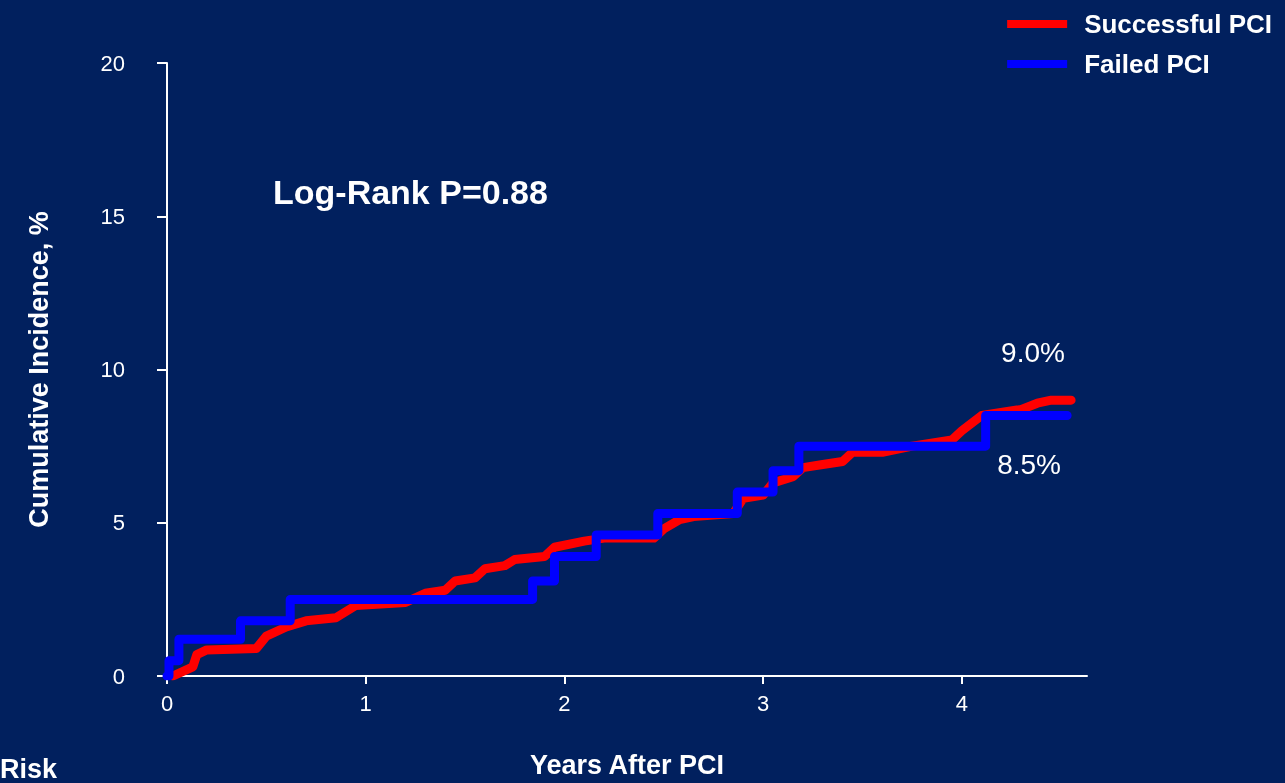  I want to click on x-tick-label: 4, so click(961, 703).